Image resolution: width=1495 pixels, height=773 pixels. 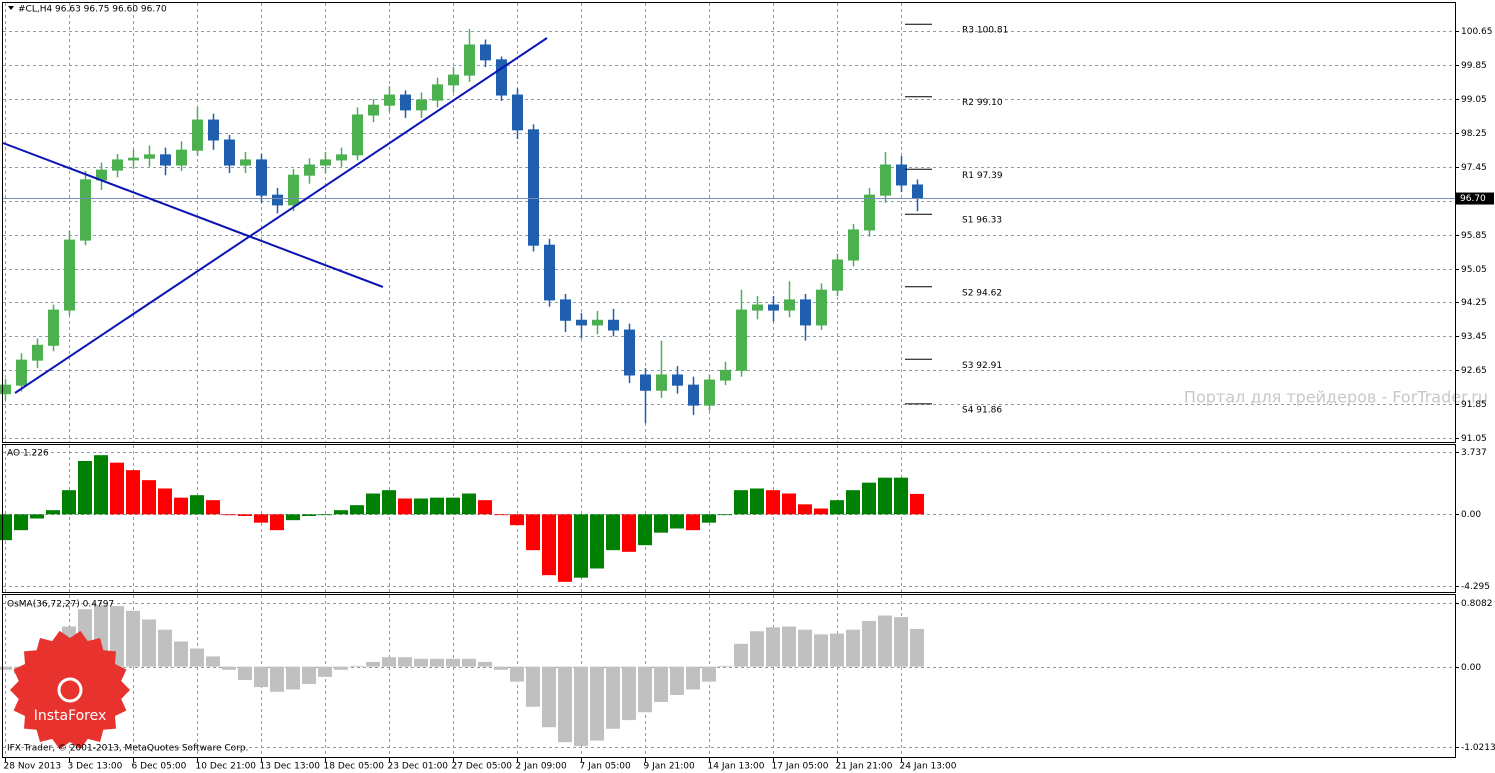 I want to click on x-tick-label: 18 Dec 05:00, so click(x=354, y=767).